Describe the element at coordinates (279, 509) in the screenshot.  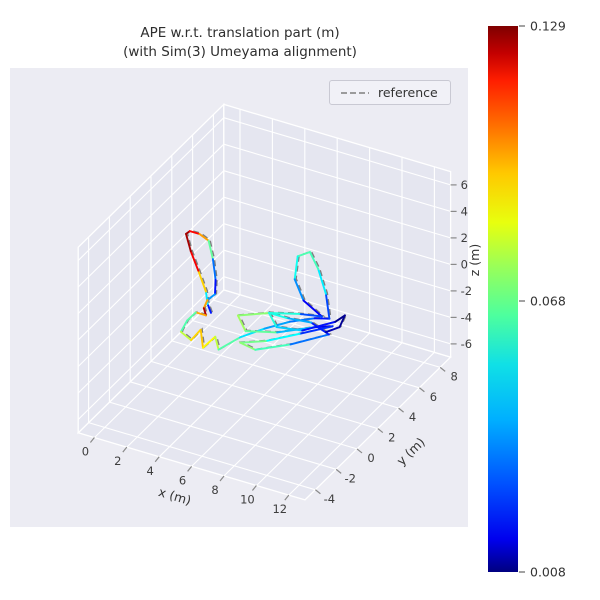
I see `x-tick-label: 12` at that location.